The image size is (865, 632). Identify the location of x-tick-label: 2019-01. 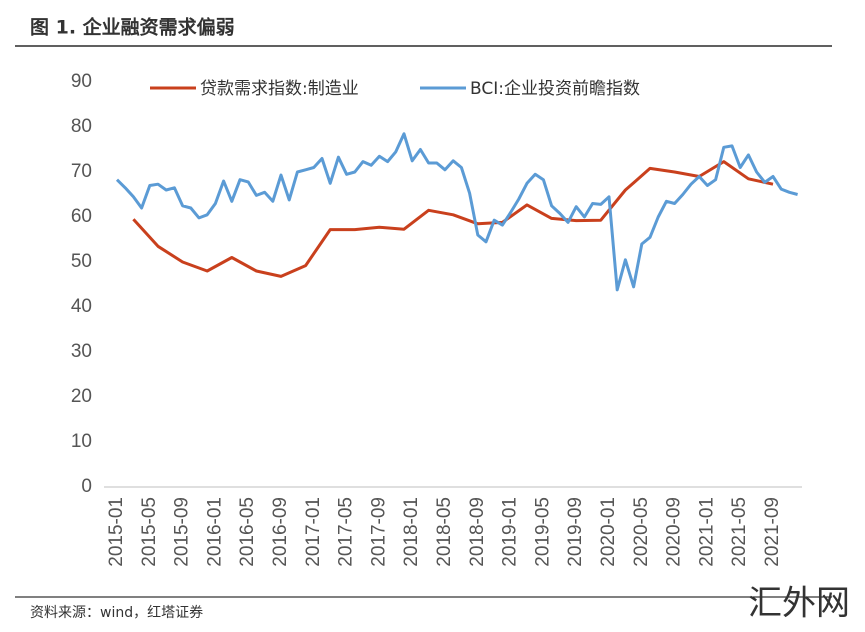
(510, 532).